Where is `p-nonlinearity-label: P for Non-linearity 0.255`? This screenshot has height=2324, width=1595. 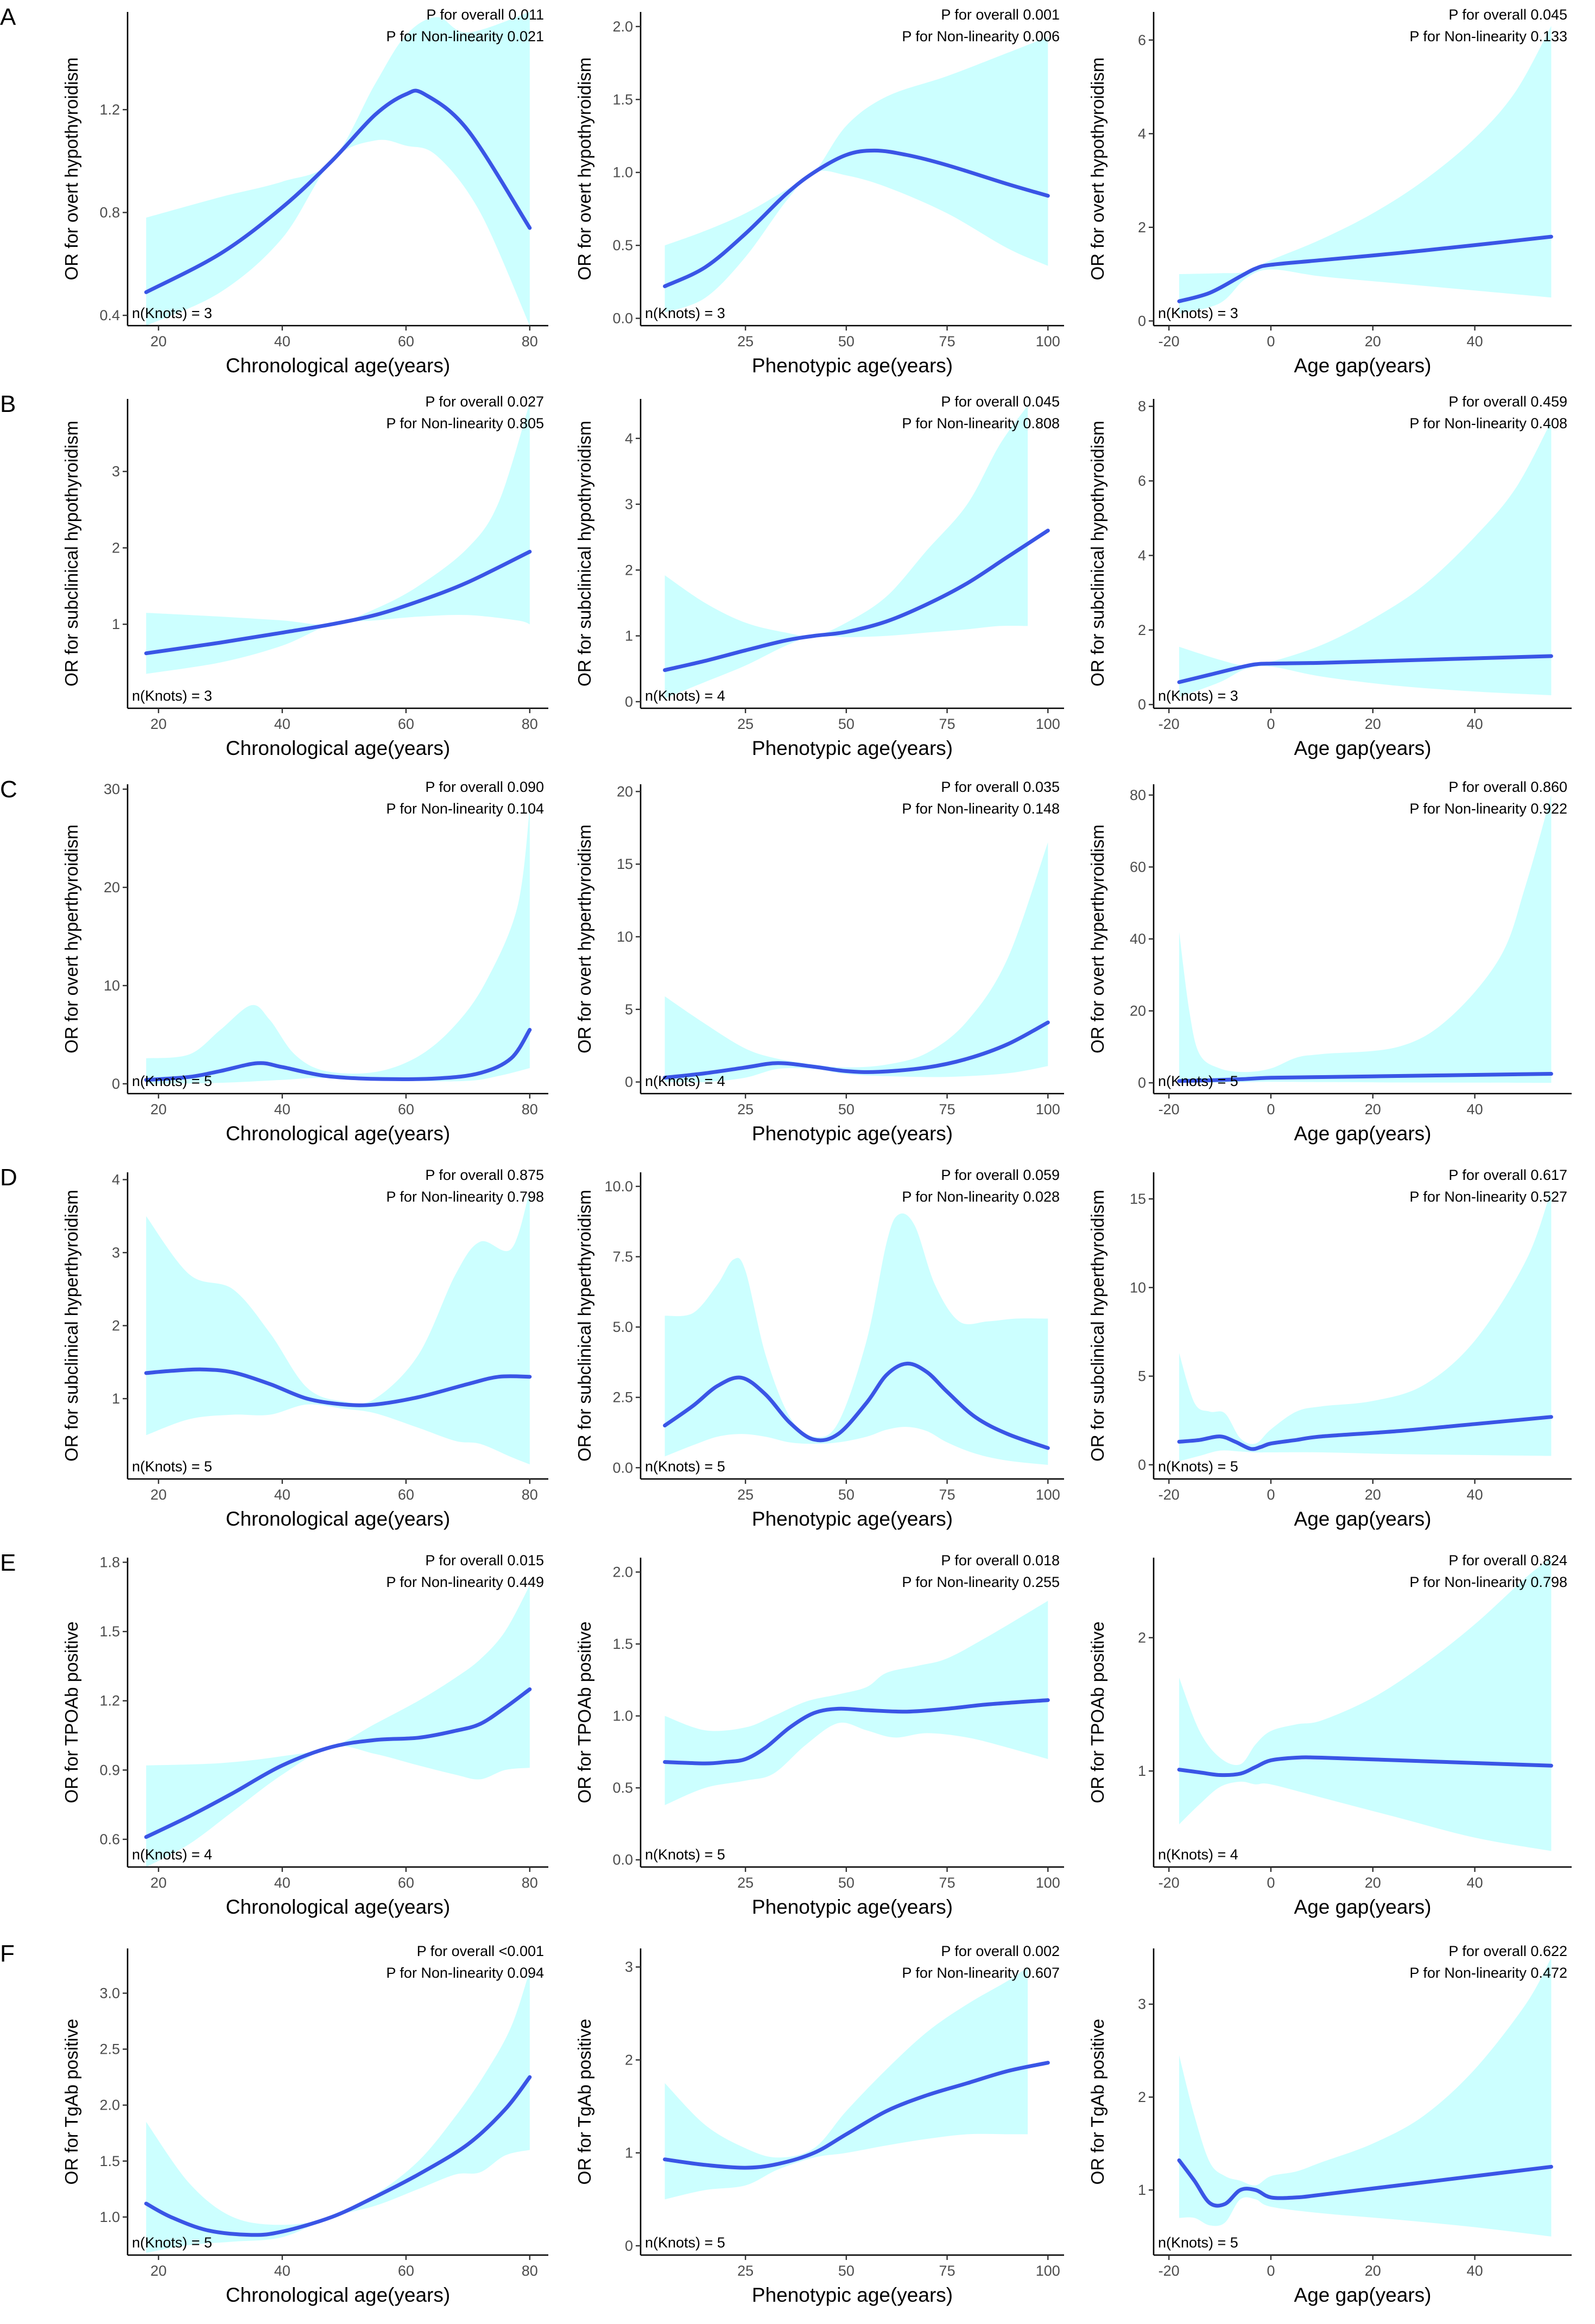
p-nonlinearity-label: P for Non-linearity 0.255 is located at coordinates (981, 1582).